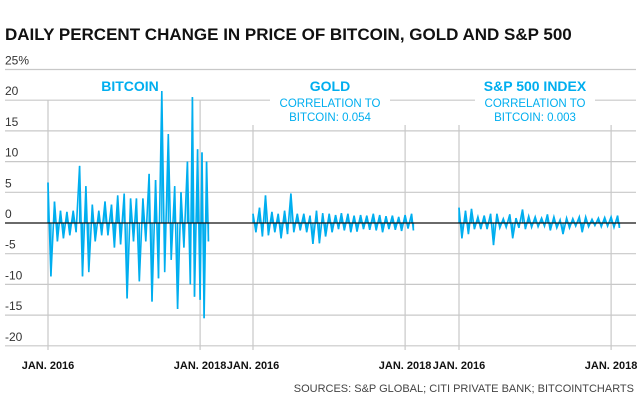 The height and width of the screenshot is (407, 640). Describe the element at coordinates (14, 275) in the screenshot. I see `y-tick-label: -10` at that location.